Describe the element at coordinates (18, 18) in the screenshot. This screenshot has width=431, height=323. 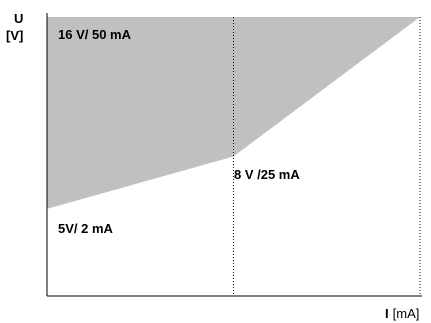
I see `y-axis-label: U` at that location.